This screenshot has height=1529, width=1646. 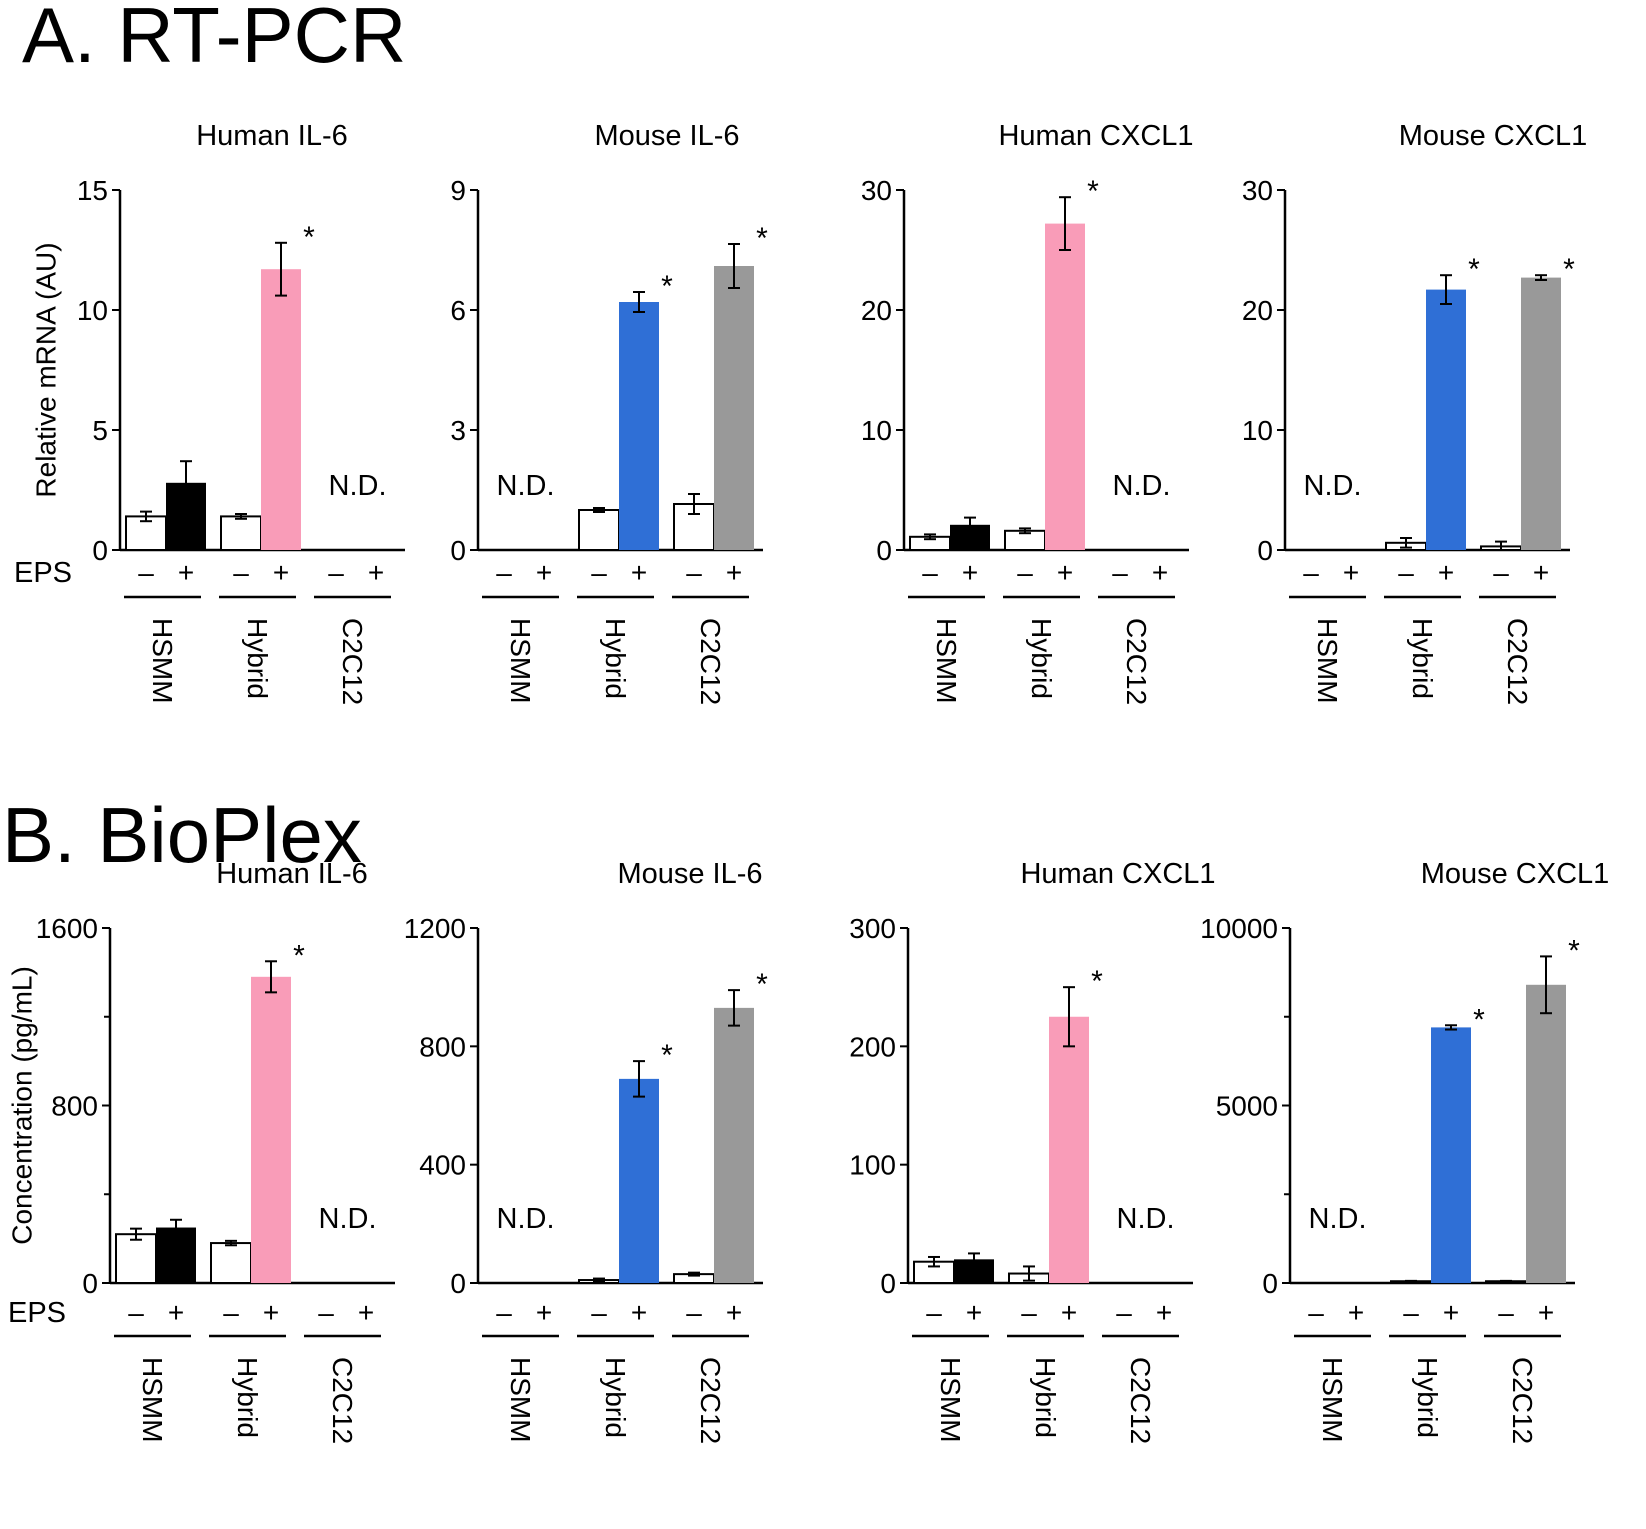 I want to click on y-tick-label: 6, so click(x=458, y=310).